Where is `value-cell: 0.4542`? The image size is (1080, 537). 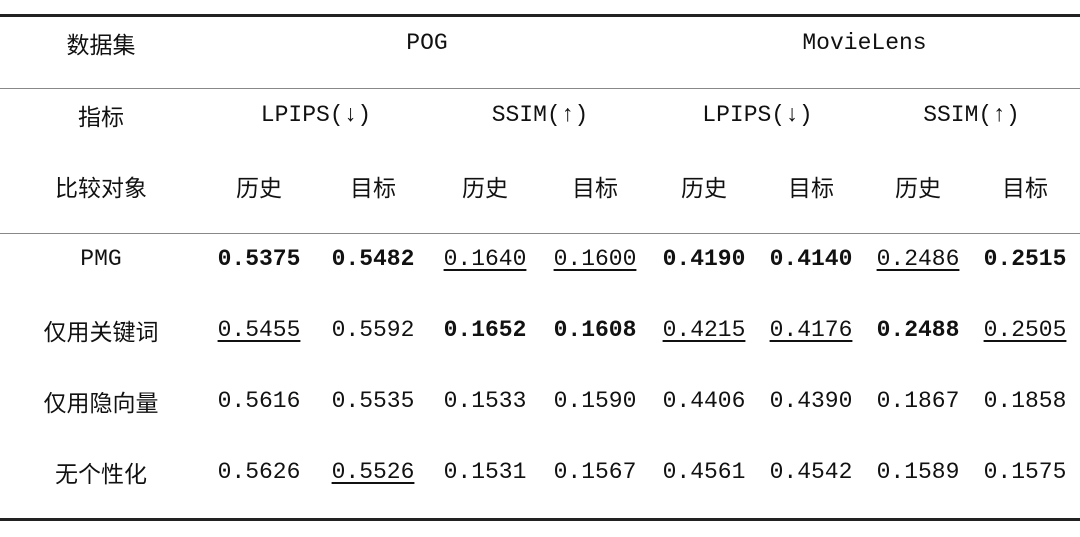
value-cell: 0.4542 is located at coordinates (811, 472).